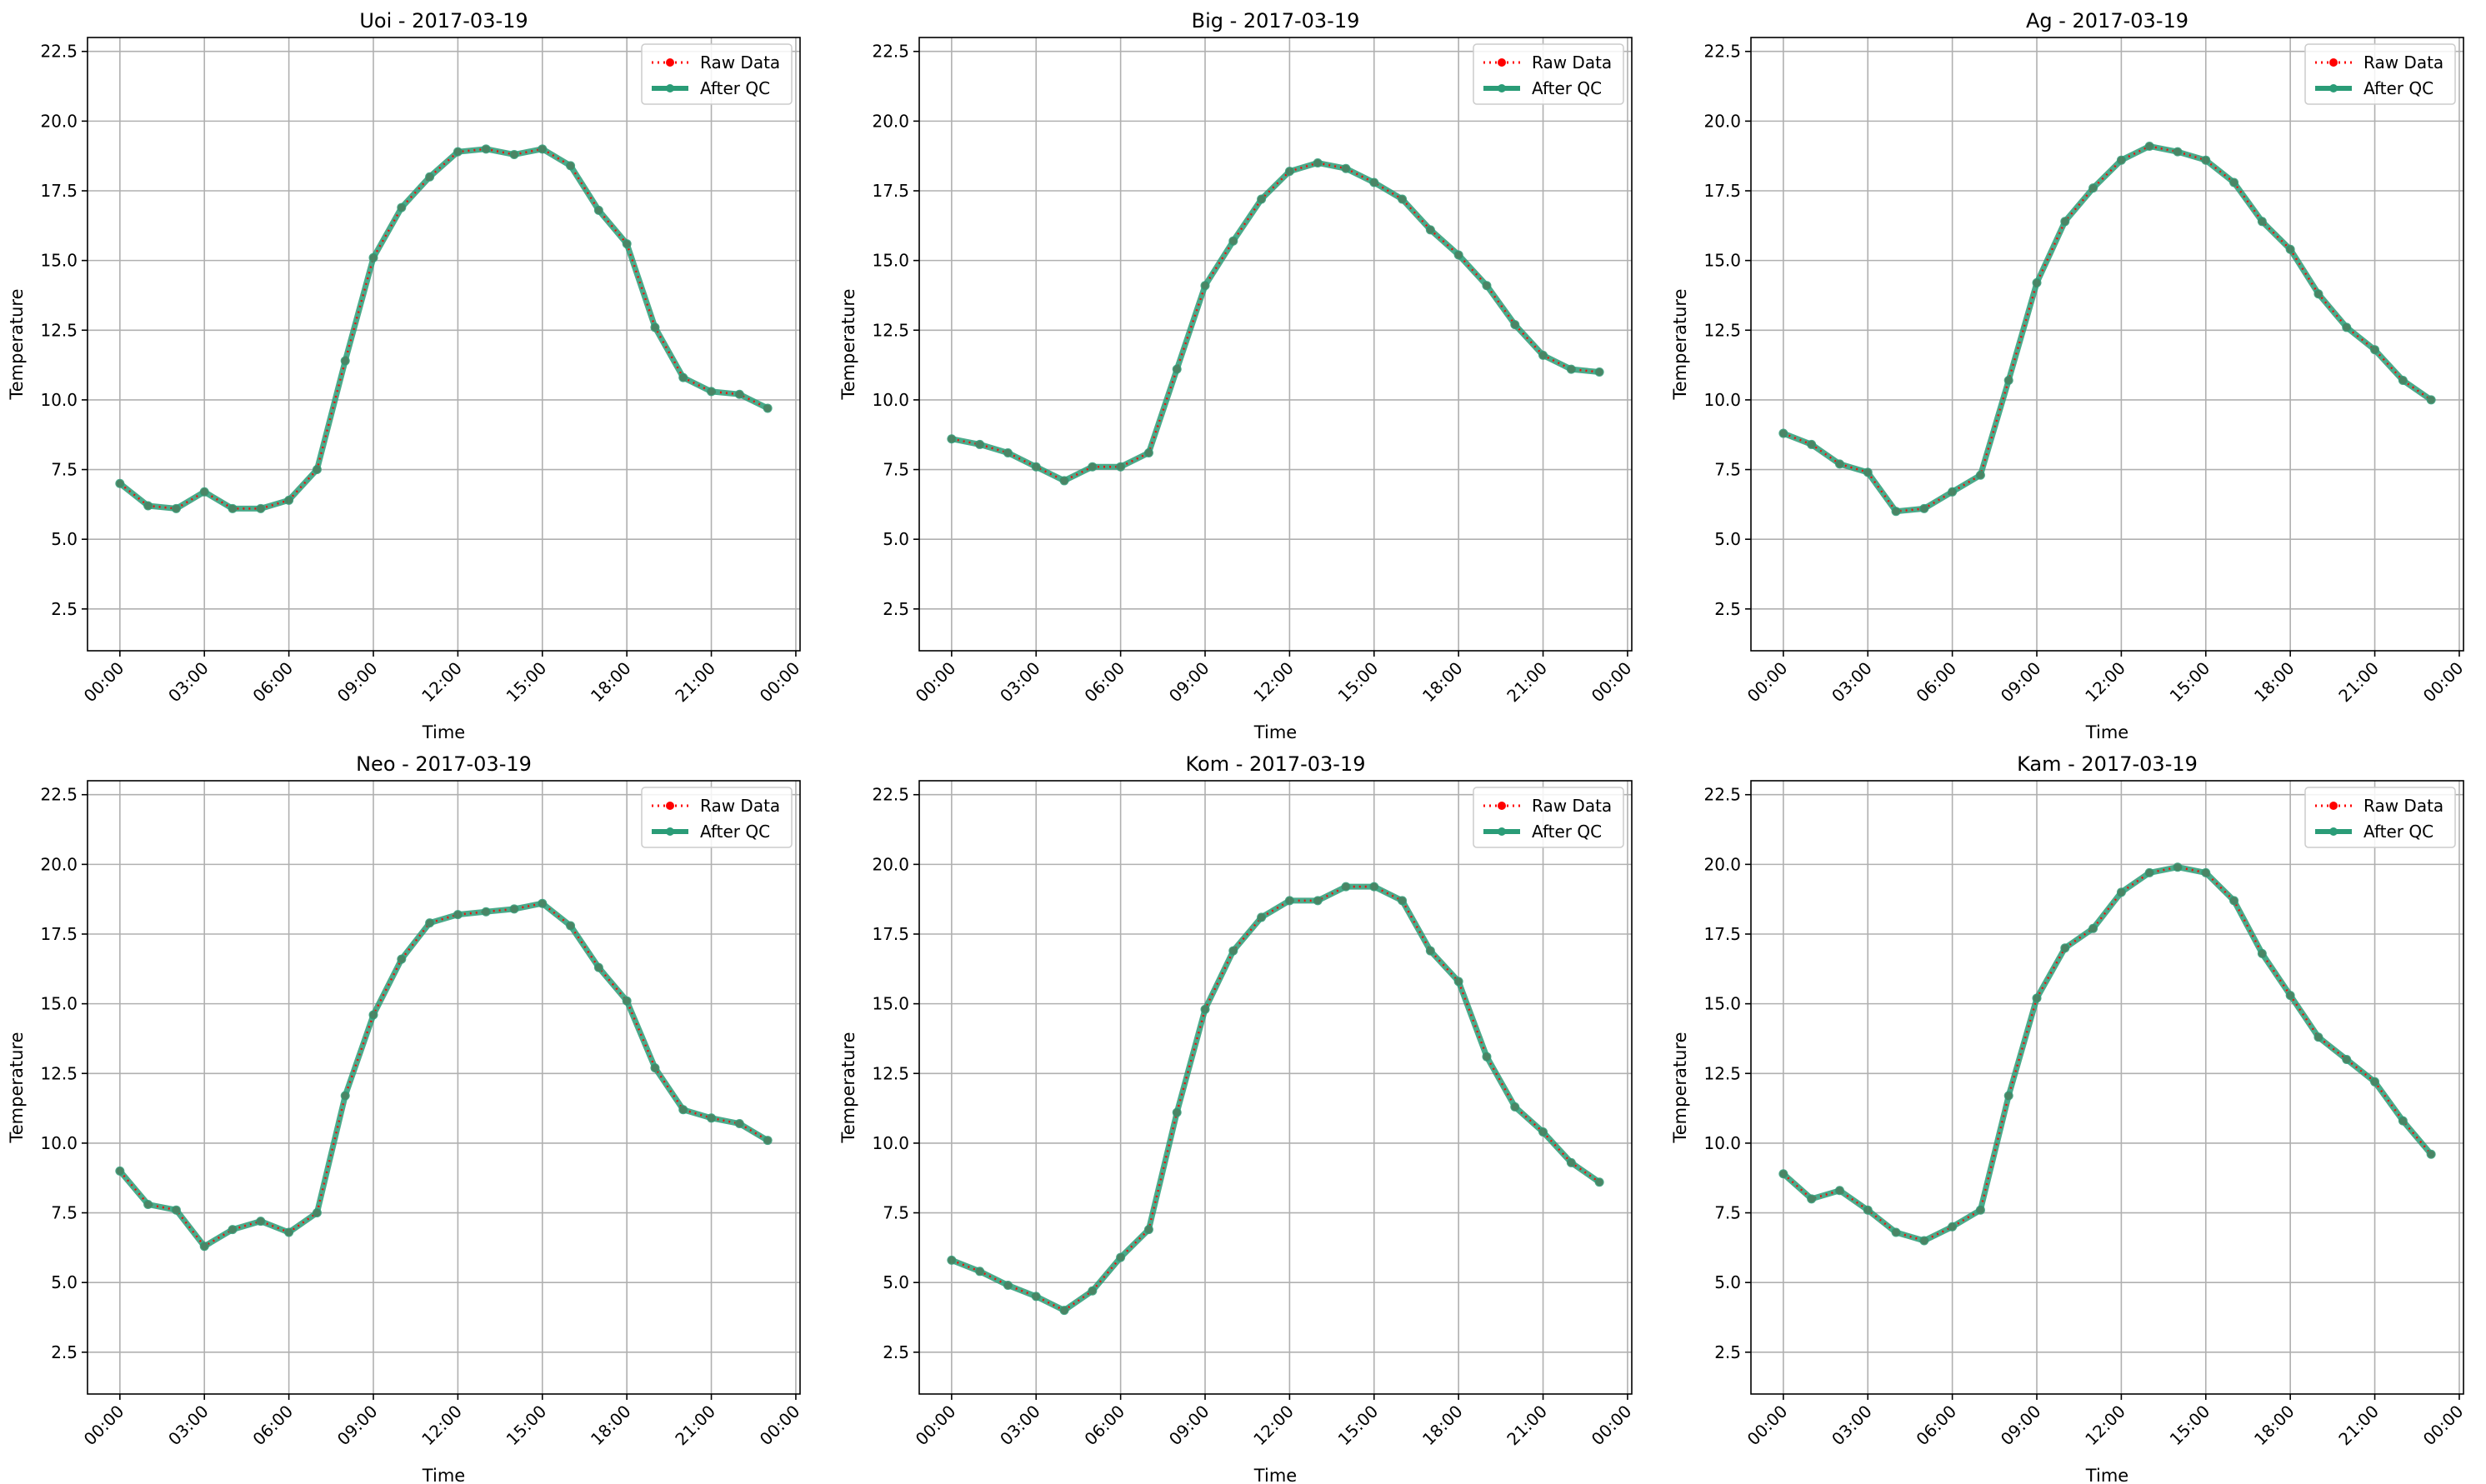 Image resolution: width=2486 pixels, height=1484 pixels. Describe the element at coordinates (1276, 1098) in the screenshot. I see `series-line-after-qc` at that location.